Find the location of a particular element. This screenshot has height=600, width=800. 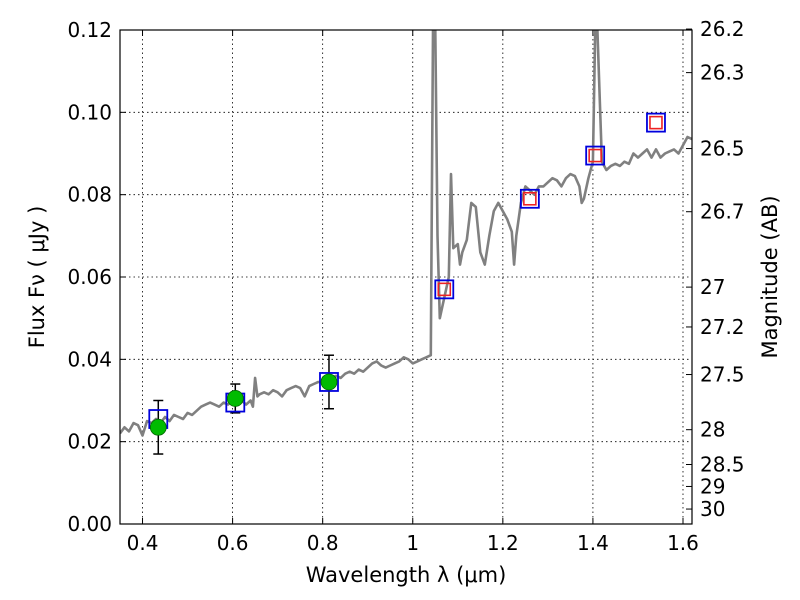

right-tick-label: 27.5 is located at coordinates (722, 375).